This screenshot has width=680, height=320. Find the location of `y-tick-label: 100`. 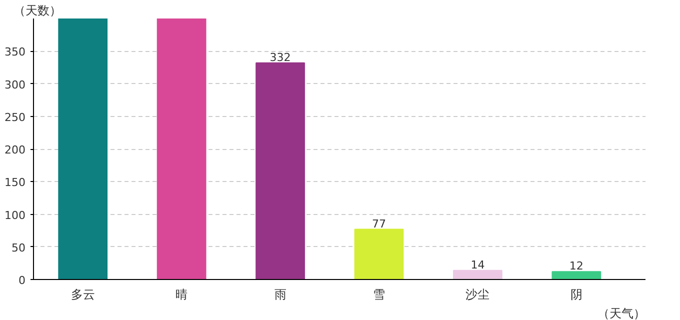

y-tick-label: 100 is located at coordinates (15, 215).